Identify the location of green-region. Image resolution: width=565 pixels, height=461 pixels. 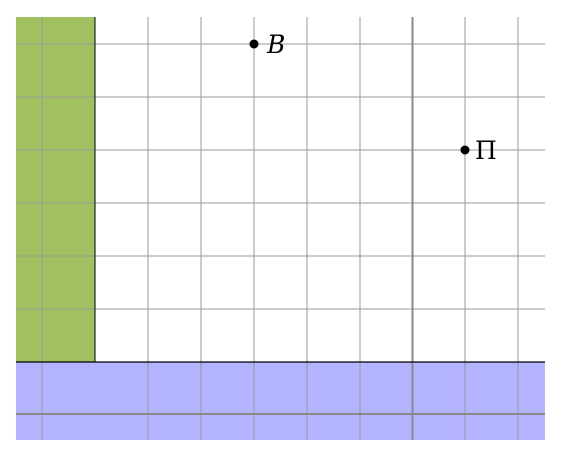
(55, 189).